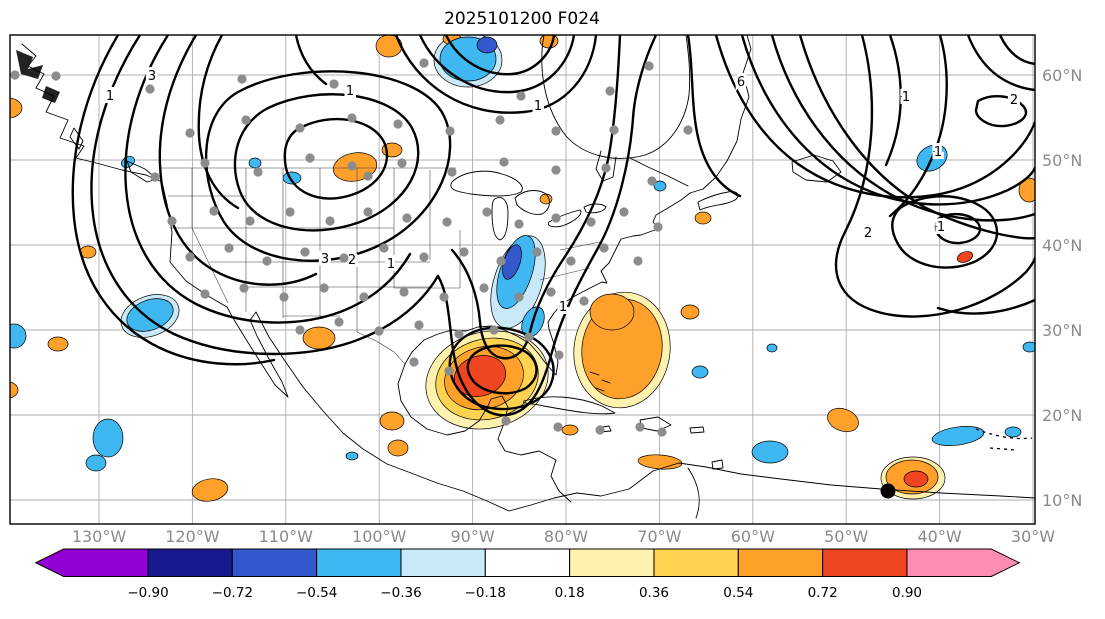  I want to click on lon-tick-label: 40°W, so click(940, 536).